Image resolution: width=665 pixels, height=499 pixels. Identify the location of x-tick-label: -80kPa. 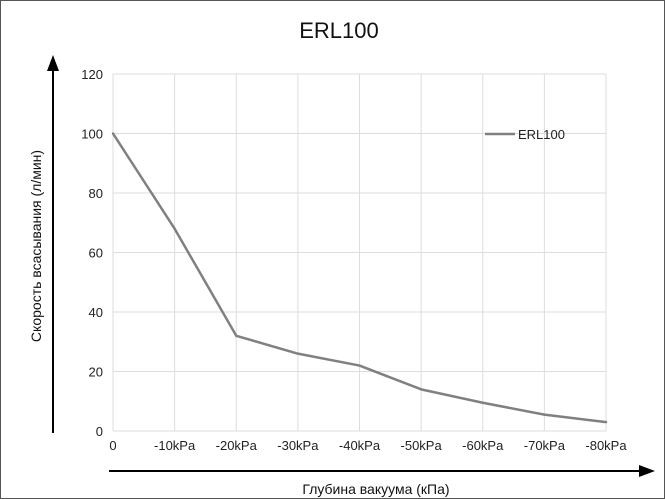
(606, 445).